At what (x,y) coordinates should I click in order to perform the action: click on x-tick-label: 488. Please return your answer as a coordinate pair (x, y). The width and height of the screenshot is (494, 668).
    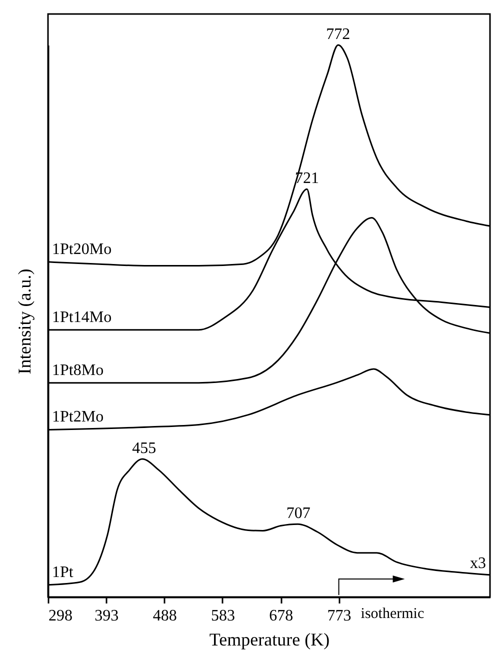
    Looking at the image, I should click on (164, 616).